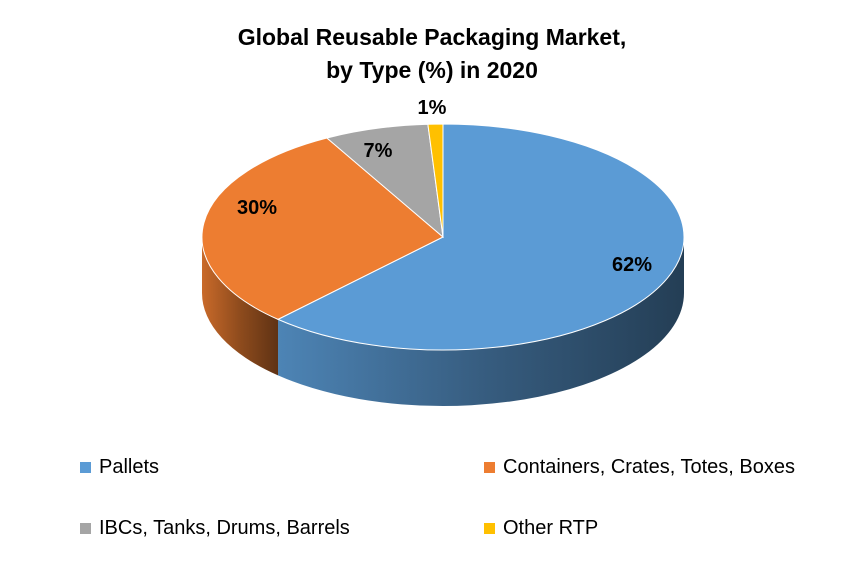 This screenshot has width=864, height=561. Describe the element at coordinates (632, 265) in the screenshot. I see `data-label: 62%` at that location.